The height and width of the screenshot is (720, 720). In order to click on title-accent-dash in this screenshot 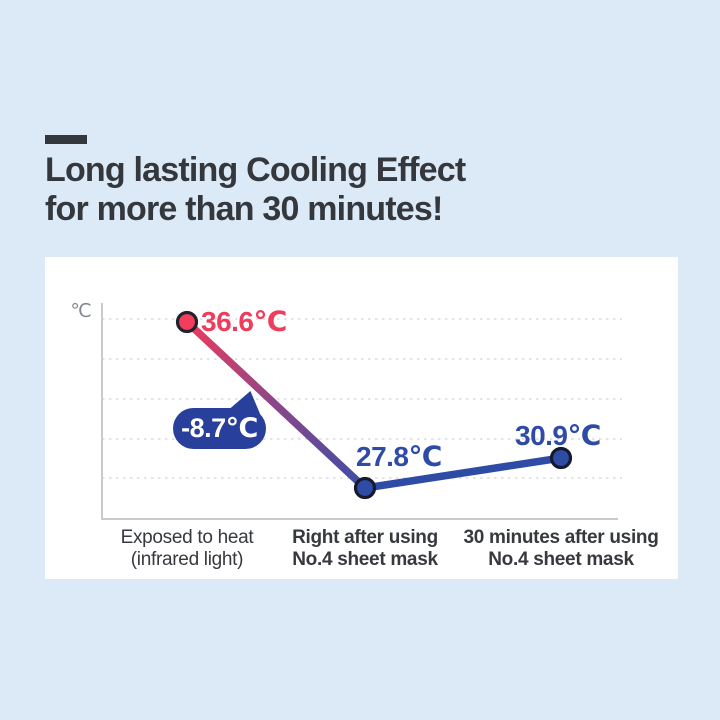, I will do `click(66, 139)`.